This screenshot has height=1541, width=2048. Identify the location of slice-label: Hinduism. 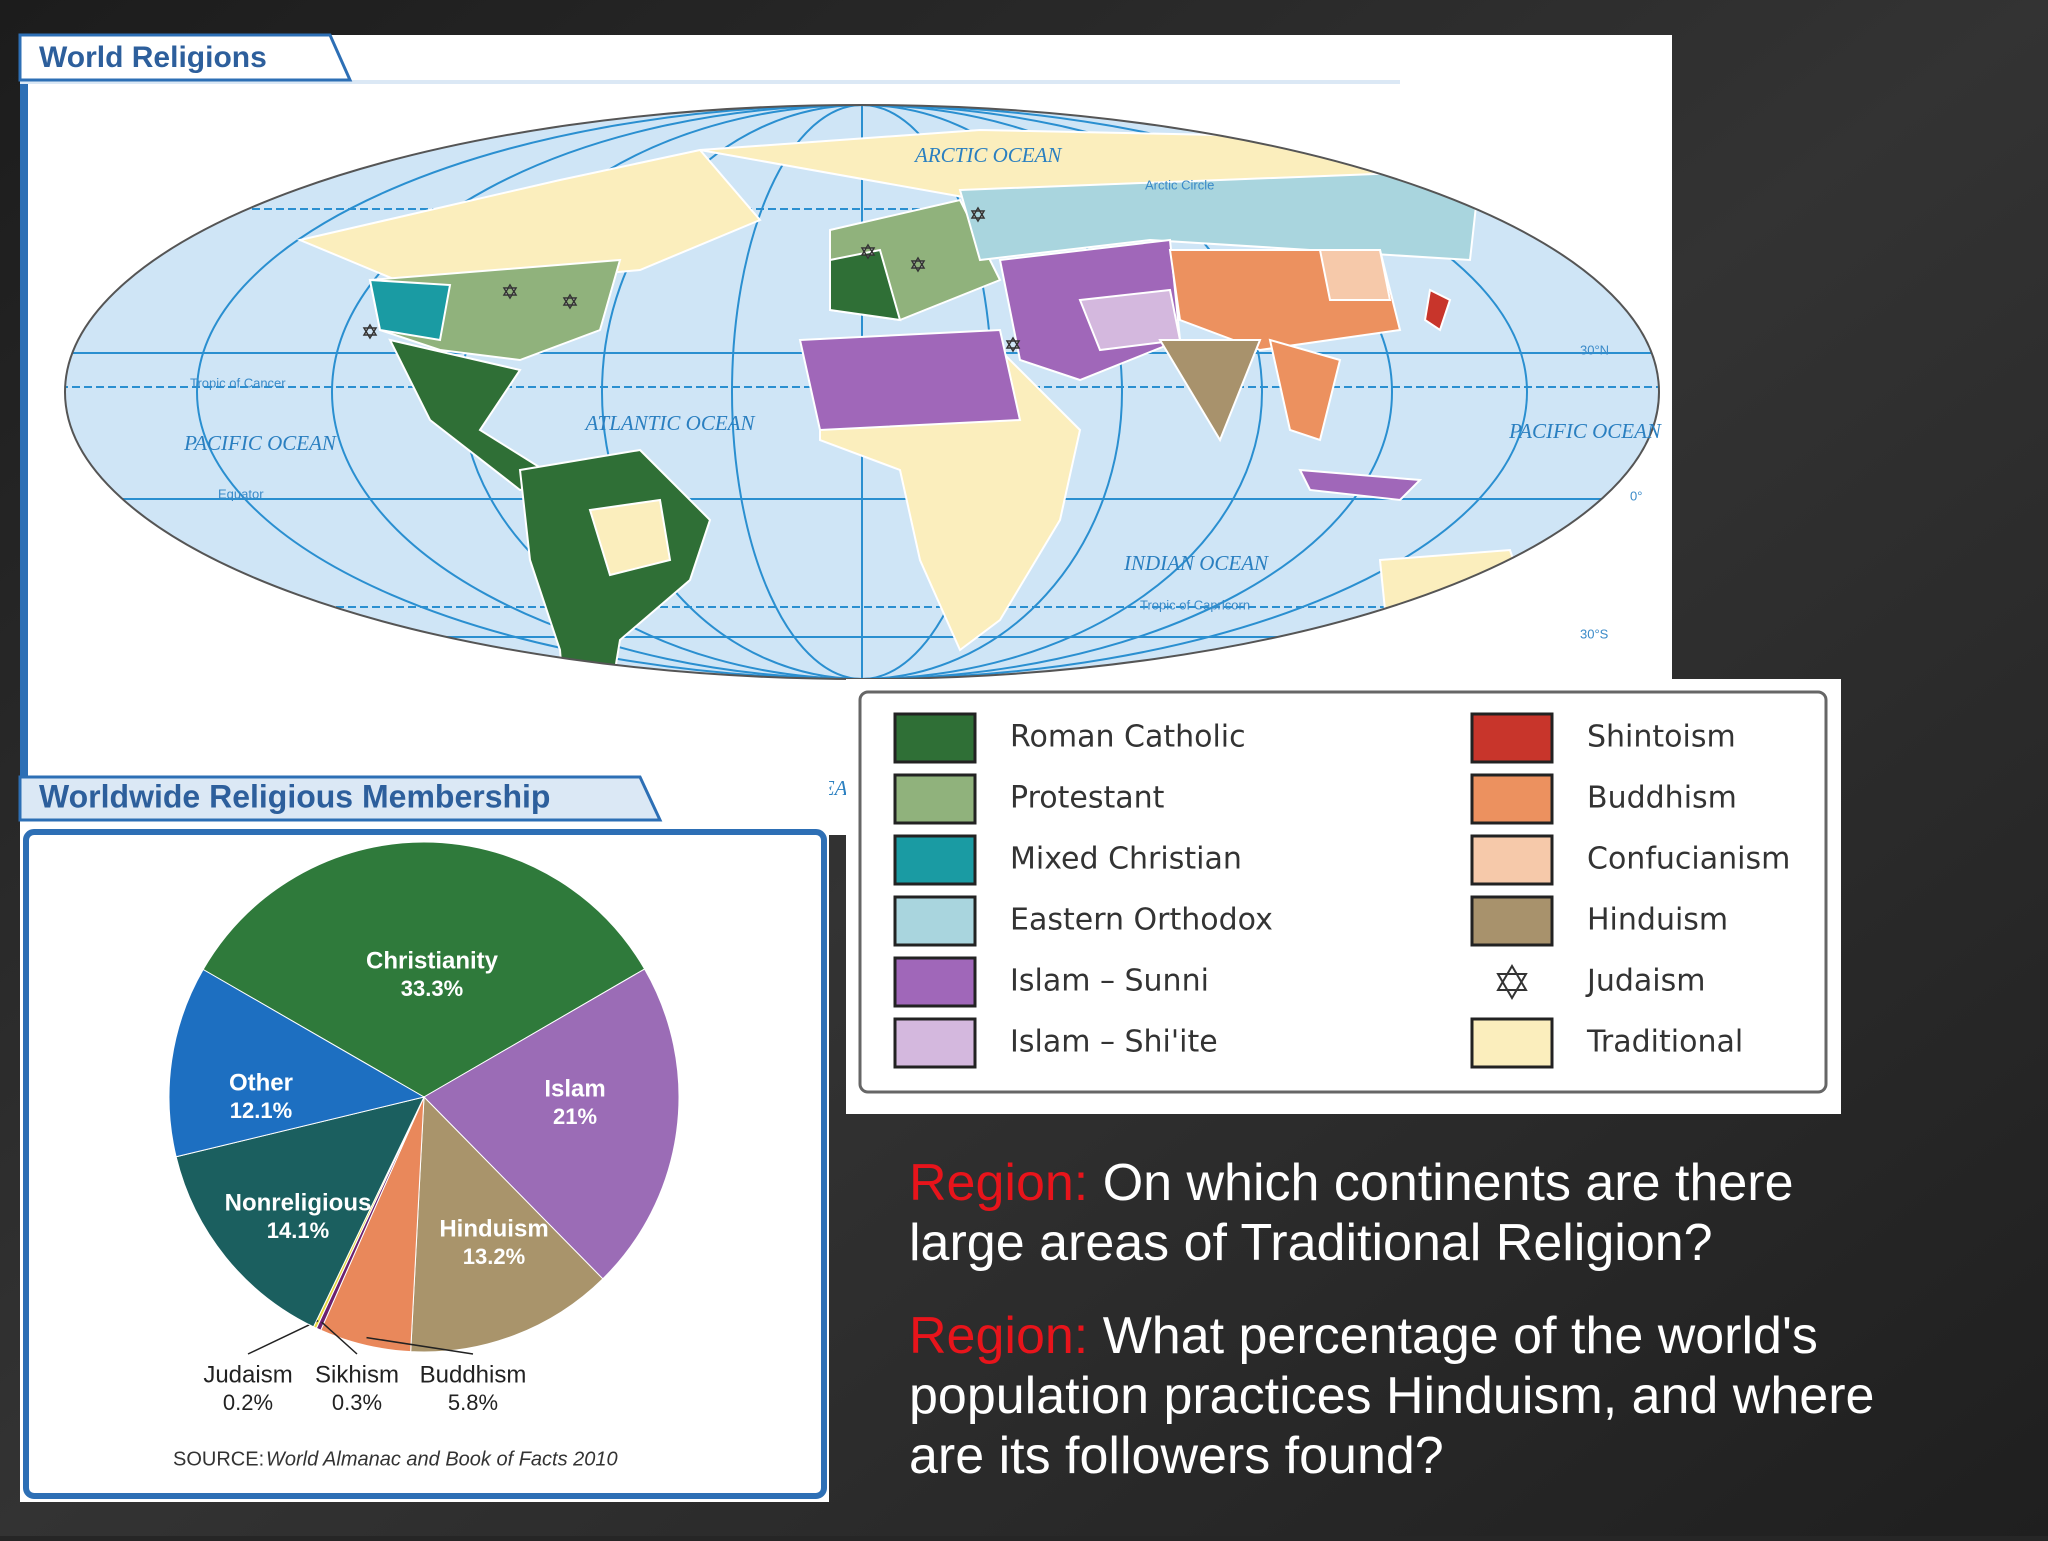
(493, 1228).